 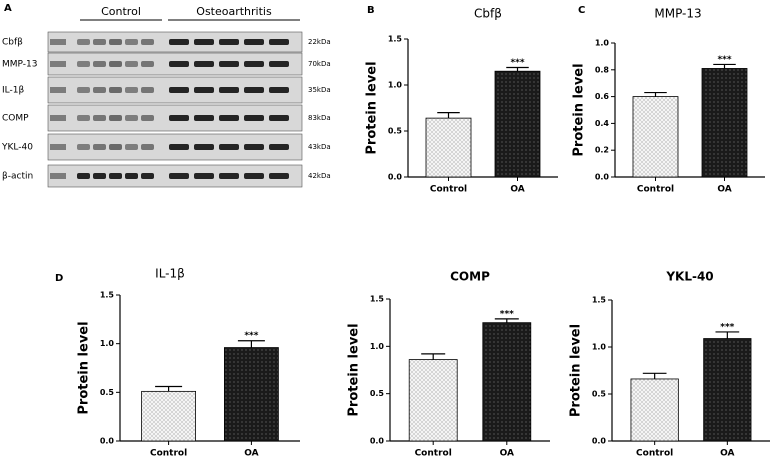 I want to click on protein-label: Cbfβ, so click(x=12, y=43).